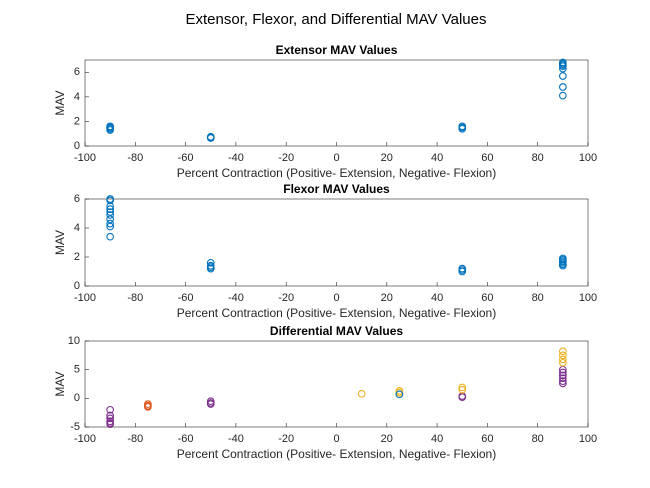 The height and width of the screenshot is (488, 650). I want to click on chart-title: Differential MAV Values, so click(336, 331).